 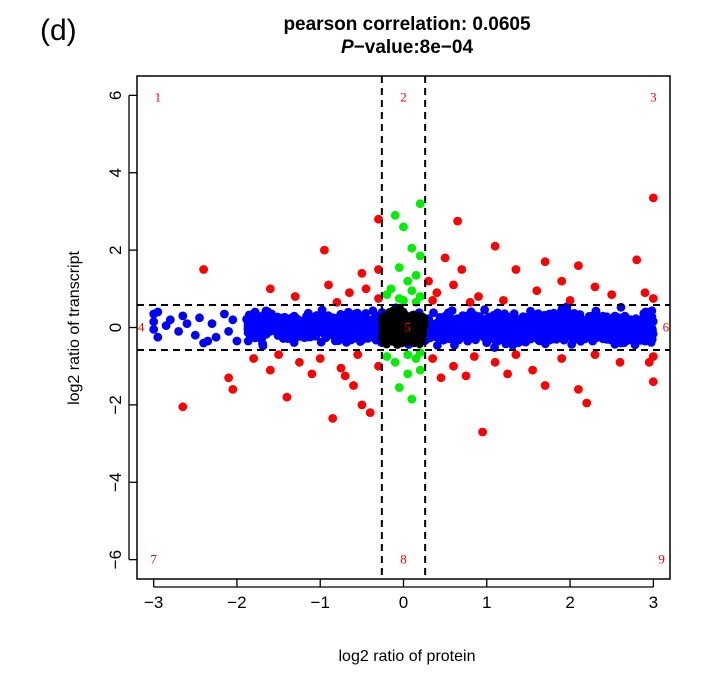 What do you see at coordinates (115, 404) in the screenshot?
I see `y-tick-label: −2` at bounding box center [115, 404].